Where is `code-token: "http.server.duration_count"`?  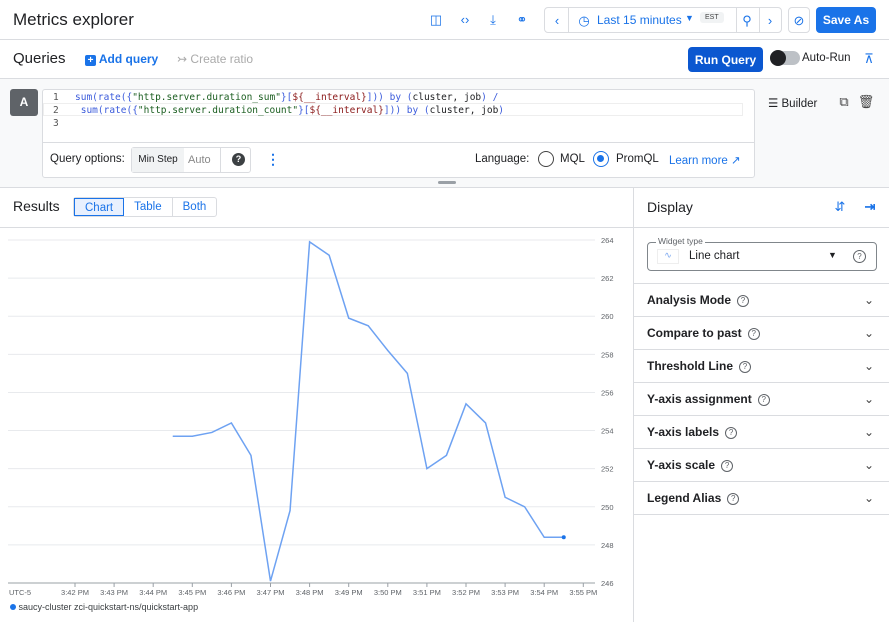 code-token: "http.server.duration_count" is located at coordinates (218, 110).